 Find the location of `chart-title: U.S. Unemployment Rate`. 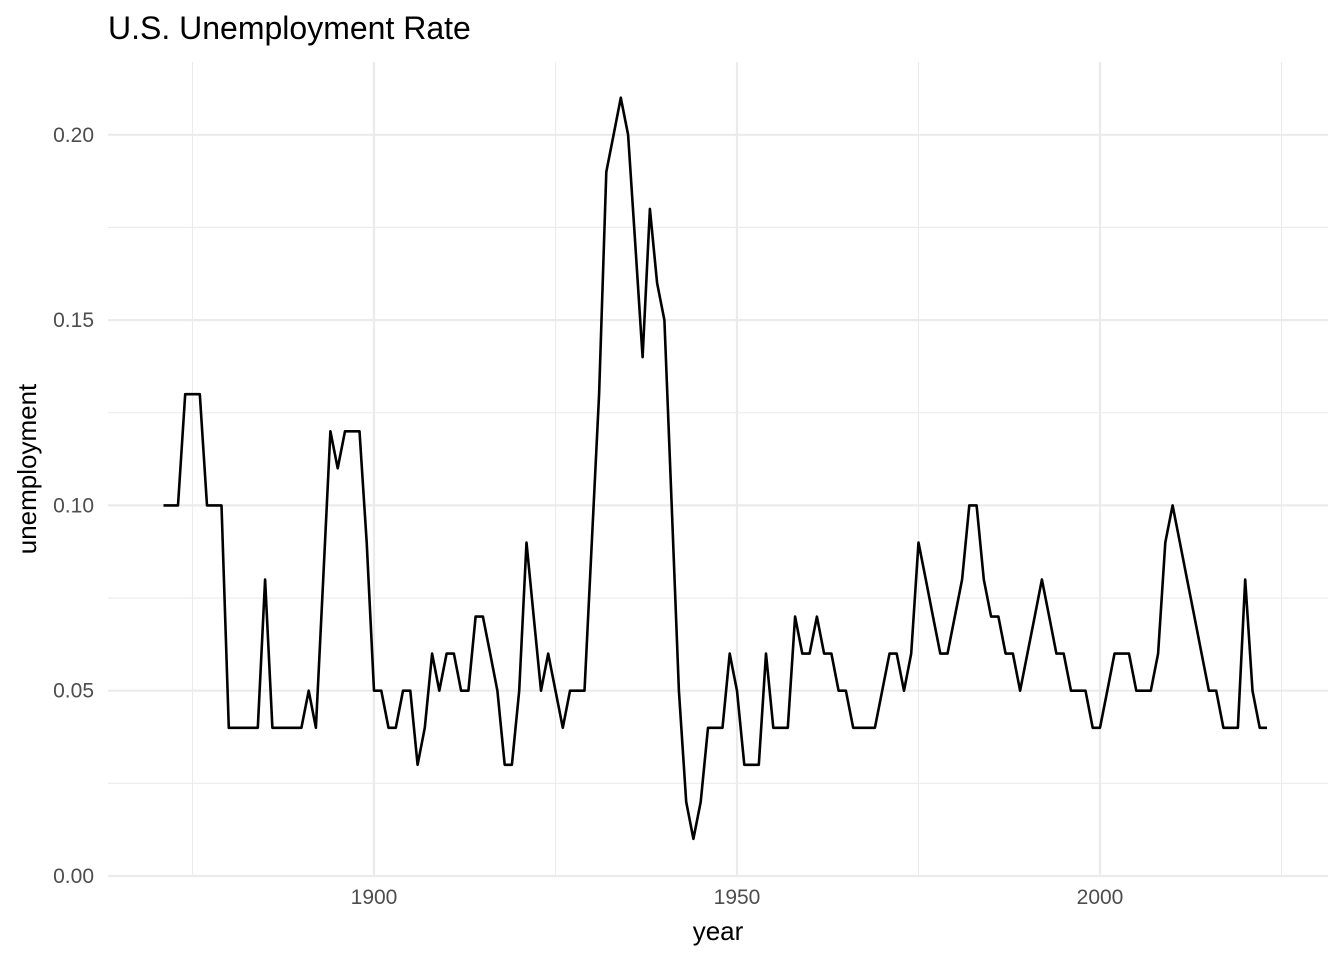

chart-title: U.S. Unemployment Rate is located at coordinates (289, 28).